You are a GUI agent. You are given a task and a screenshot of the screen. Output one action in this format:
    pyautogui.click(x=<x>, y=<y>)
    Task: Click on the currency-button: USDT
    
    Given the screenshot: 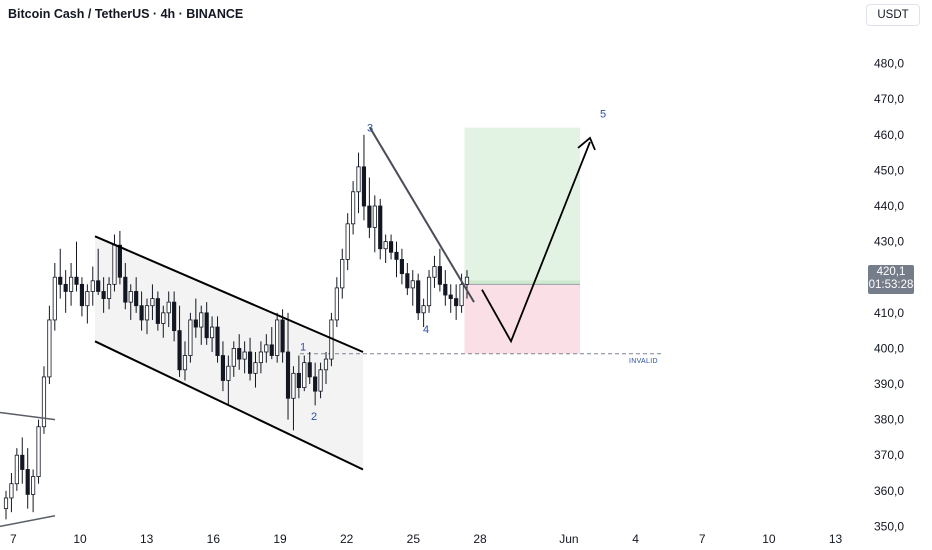 What is the action you would take?
    pyautogui.click(x=893, y=15)
    